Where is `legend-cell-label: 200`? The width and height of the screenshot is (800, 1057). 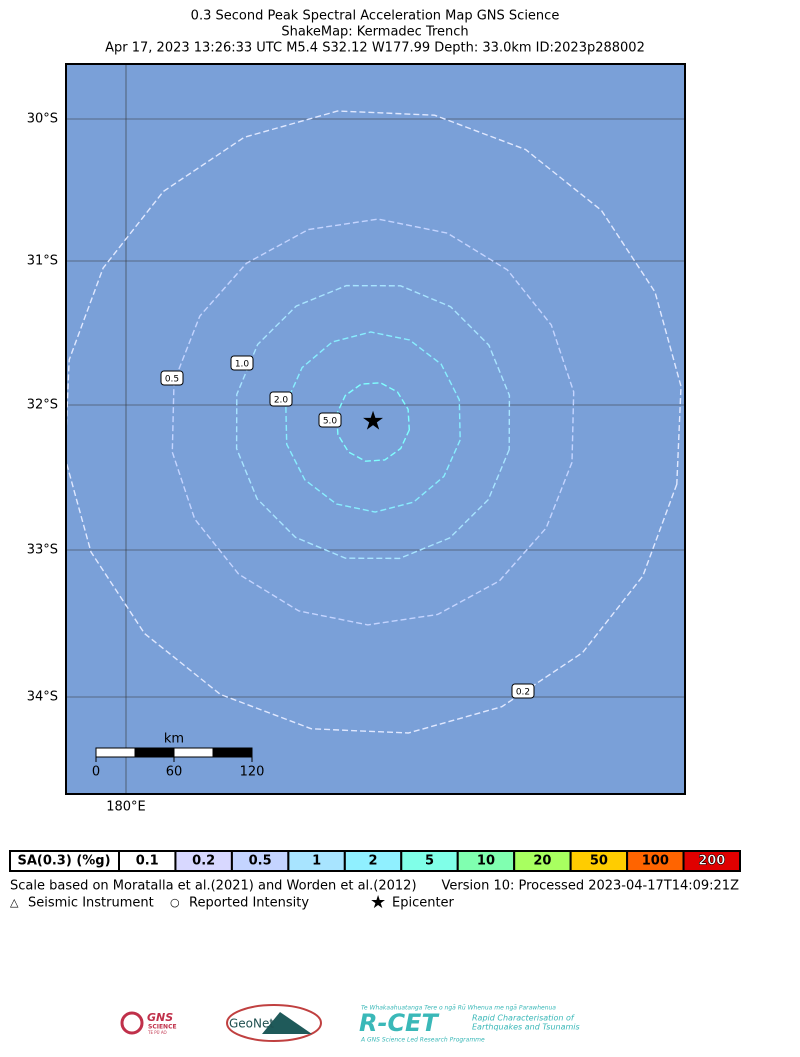
legend-cell-label: 200 is located at coordinates (711, 861).